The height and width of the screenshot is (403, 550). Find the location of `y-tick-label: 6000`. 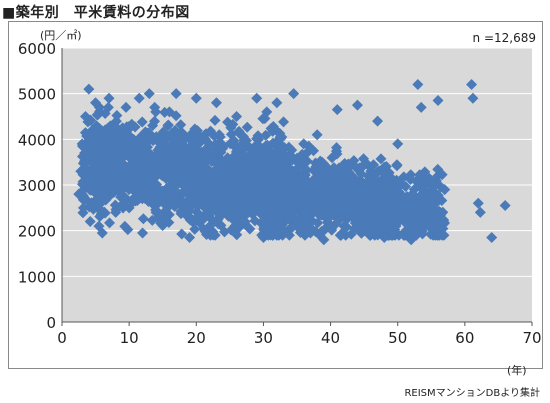

y-tick-label: 6000 is located at coordinates (37, 49).